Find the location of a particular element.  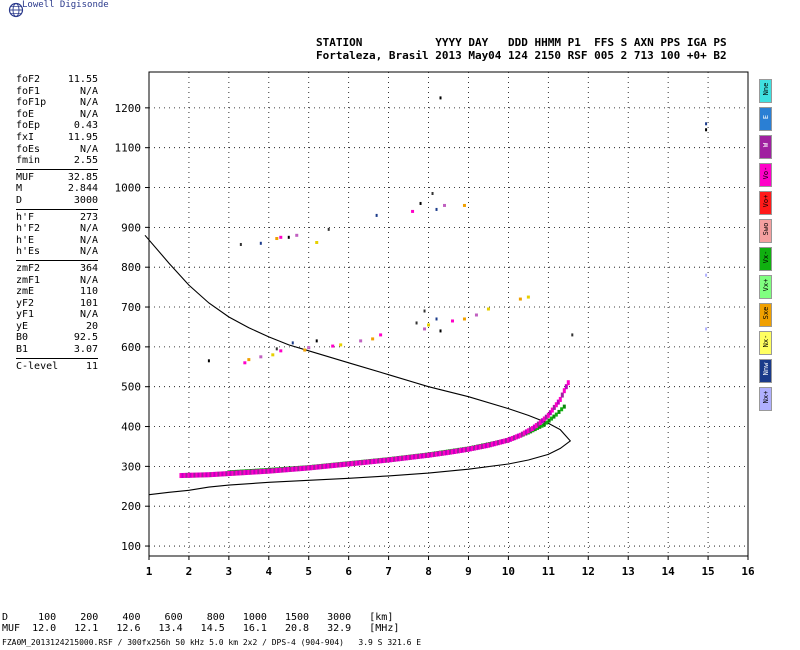

parameter-name: C-level is located at coordinates (37, 366).